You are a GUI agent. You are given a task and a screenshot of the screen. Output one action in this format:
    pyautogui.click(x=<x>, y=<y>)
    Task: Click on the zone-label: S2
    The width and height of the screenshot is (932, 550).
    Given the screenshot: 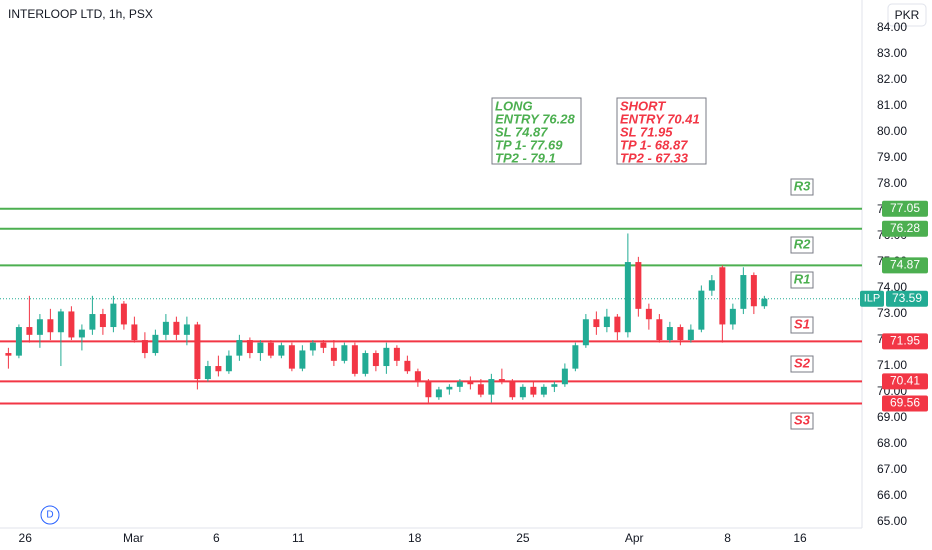 What is the action you would take?
    pyautogui.click(x=802, y=362)
    